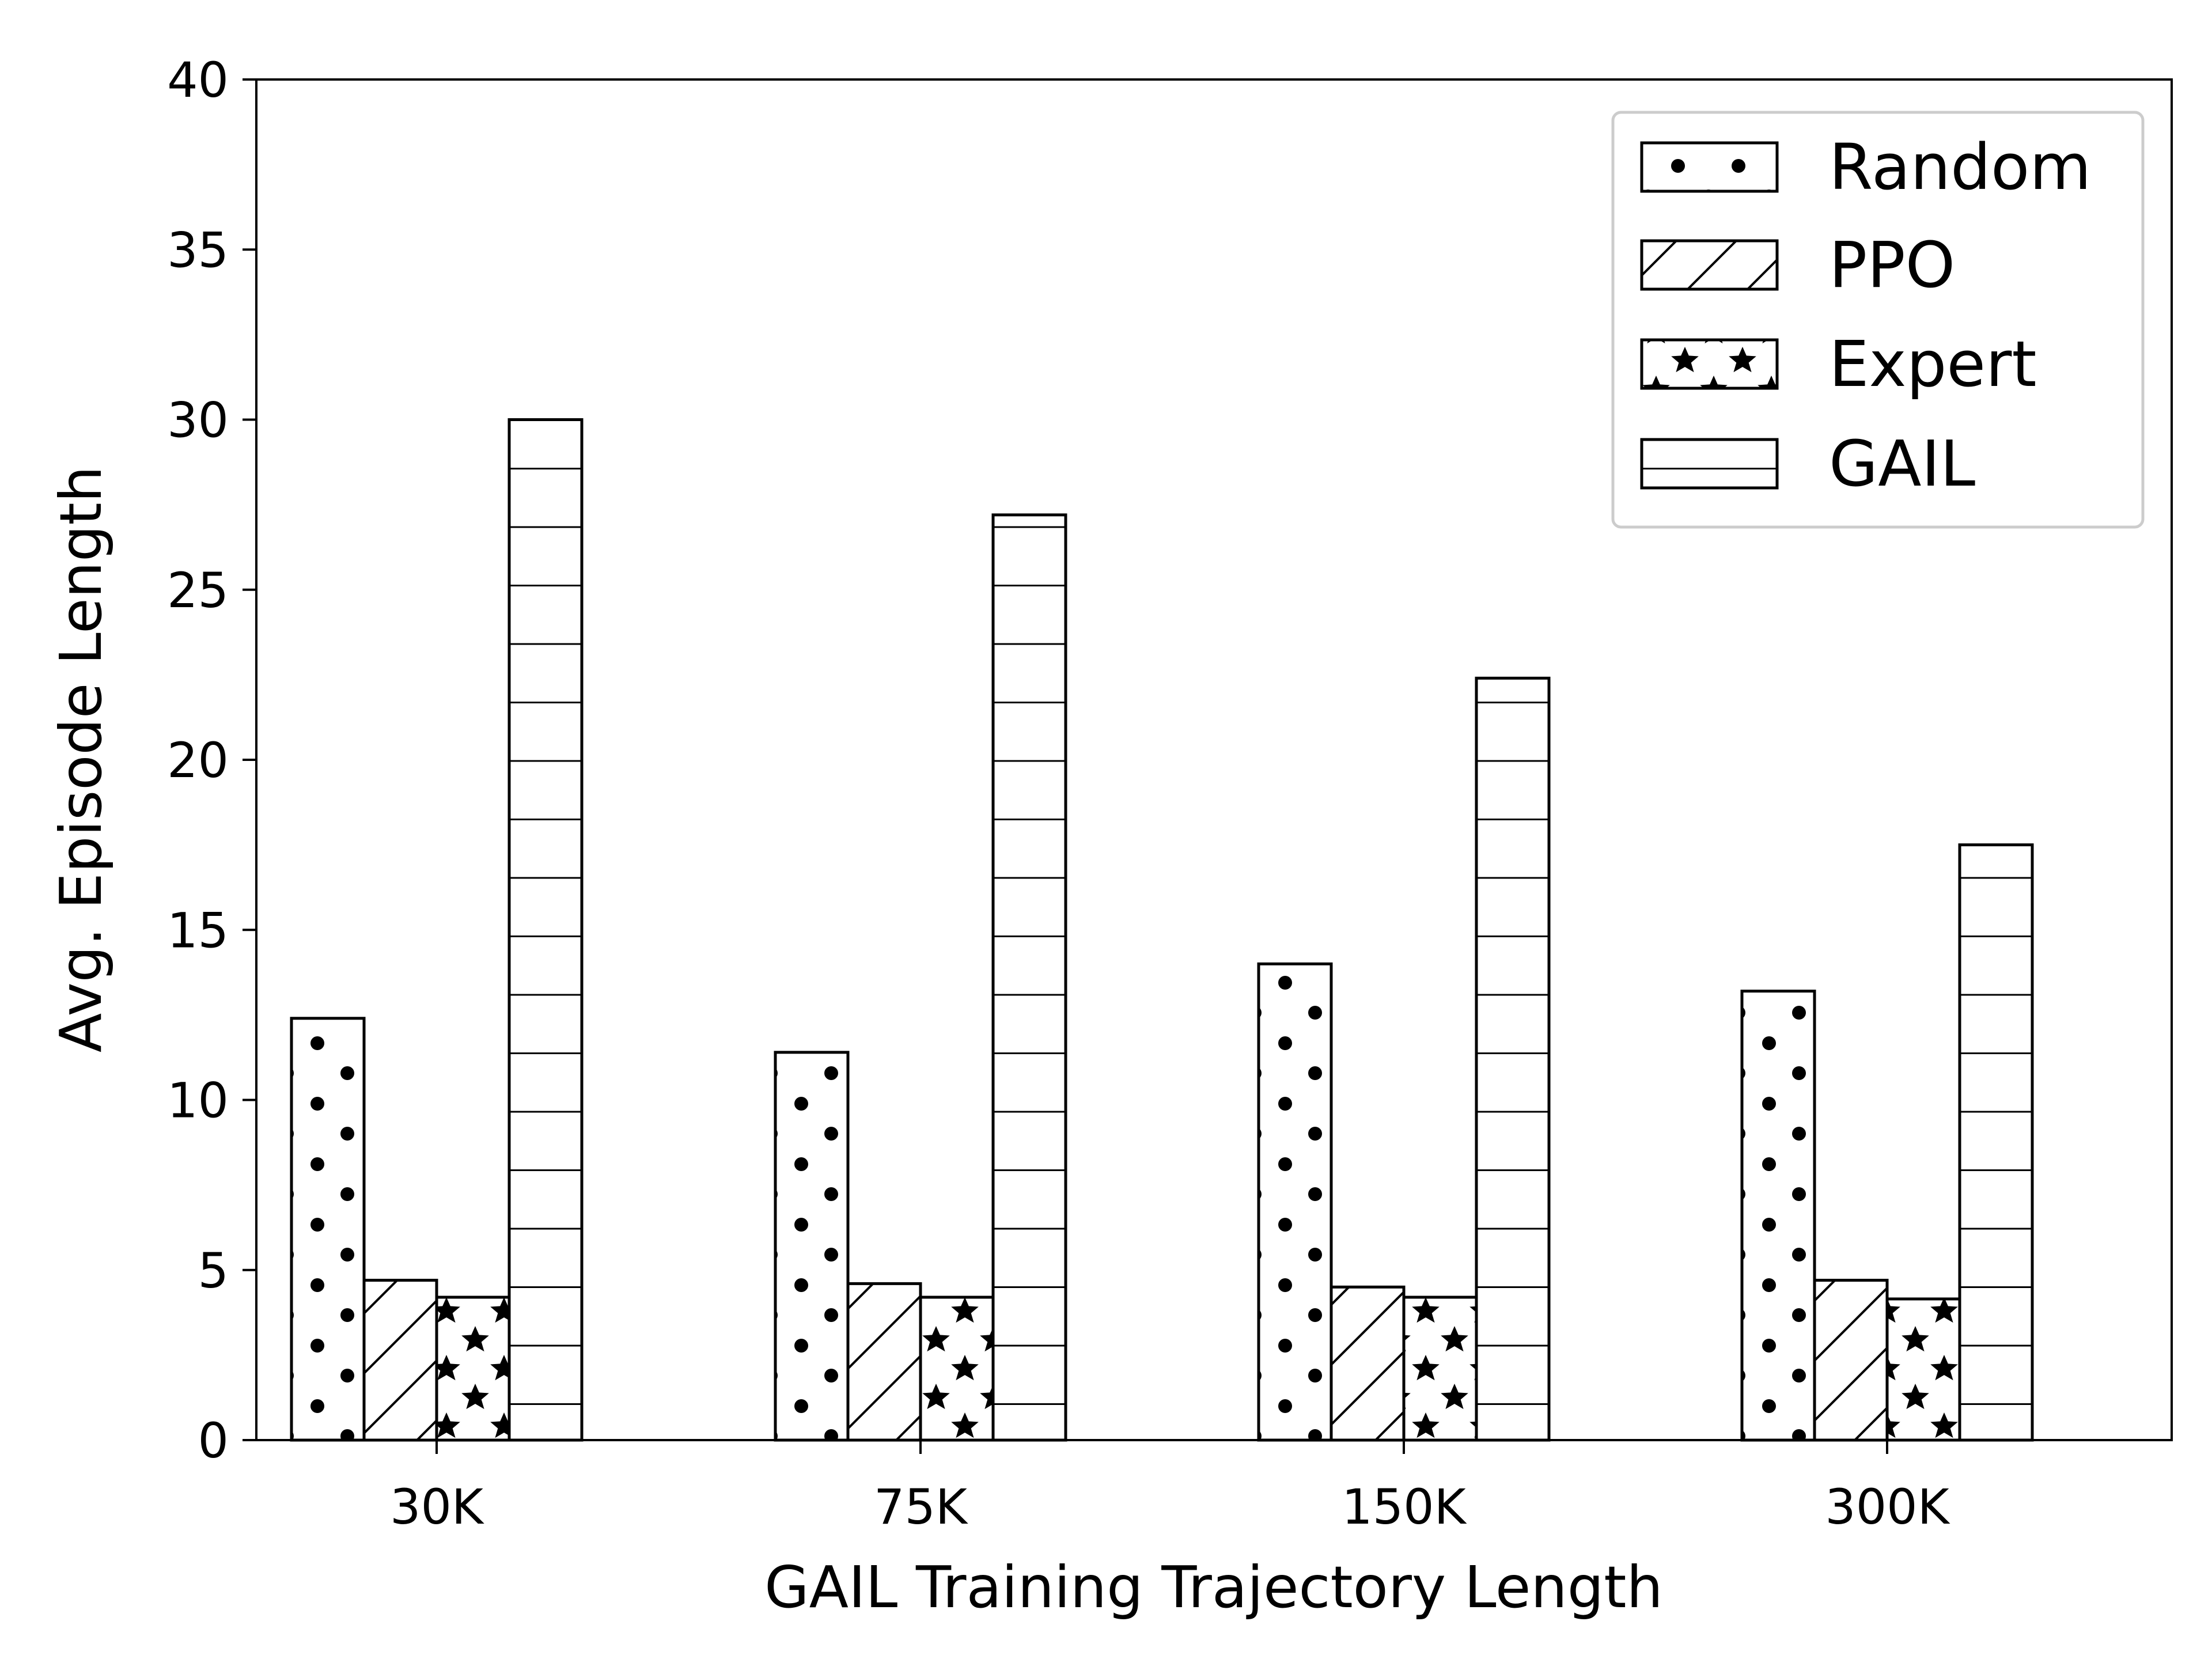 The width and height of the screenshot is (2212, 1659). I want to click on legend-frame, so click(1878, 320).